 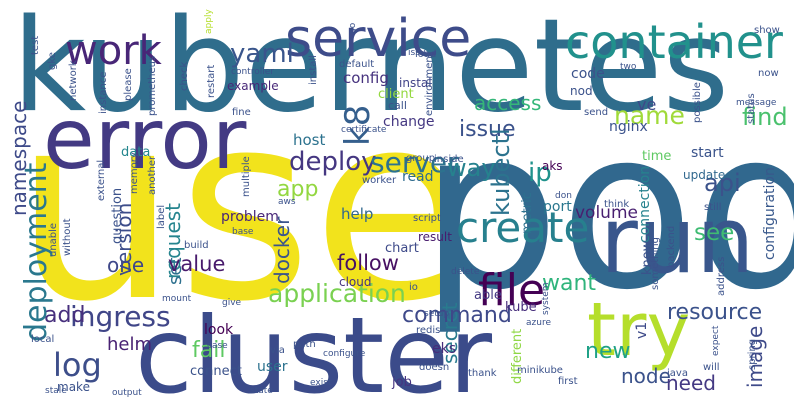 What do you see at coordinates (444, 349) in the screenshot?
I see `cloud-word-eks: eks` at bounding box center [444, 349].